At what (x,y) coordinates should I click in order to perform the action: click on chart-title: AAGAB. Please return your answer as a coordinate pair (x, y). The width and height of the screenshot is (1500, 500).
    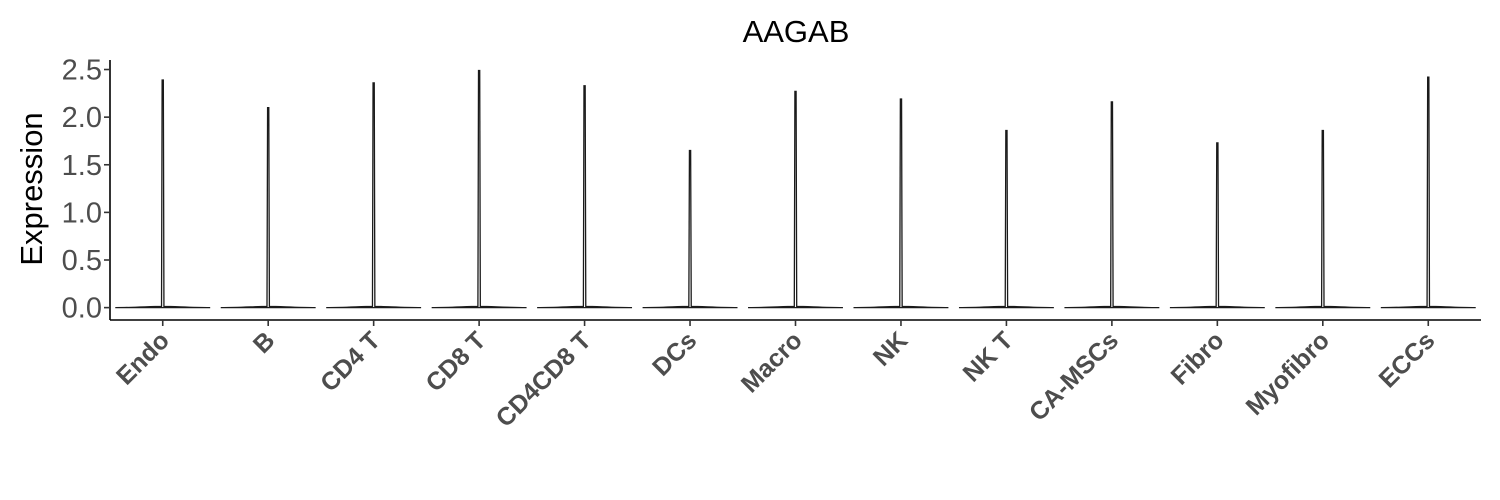
    Looking at the image, I should click on (796, 31).